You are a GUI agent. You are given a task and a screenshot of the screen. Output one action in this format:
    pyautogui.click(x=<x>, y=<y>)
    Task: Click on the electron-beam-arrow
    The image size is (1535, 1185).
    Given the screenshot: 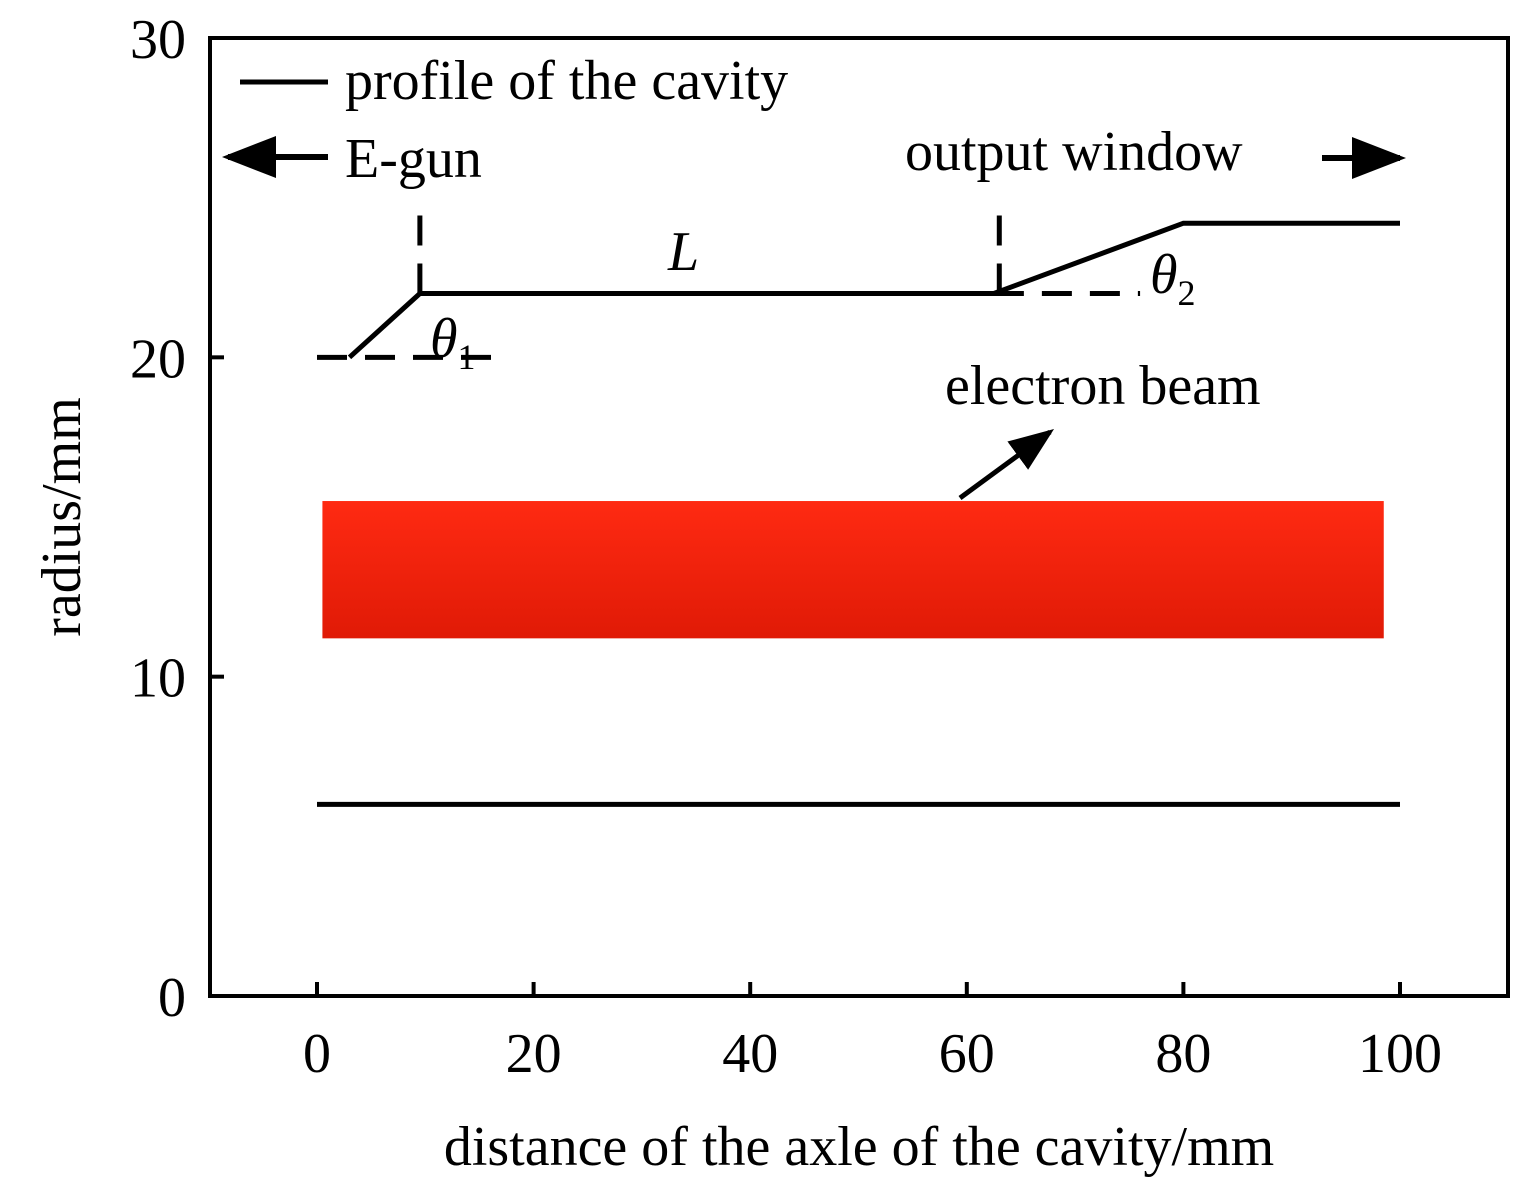 What is the action you would take?
    pyautogui.click(x=1006, y=465)
    